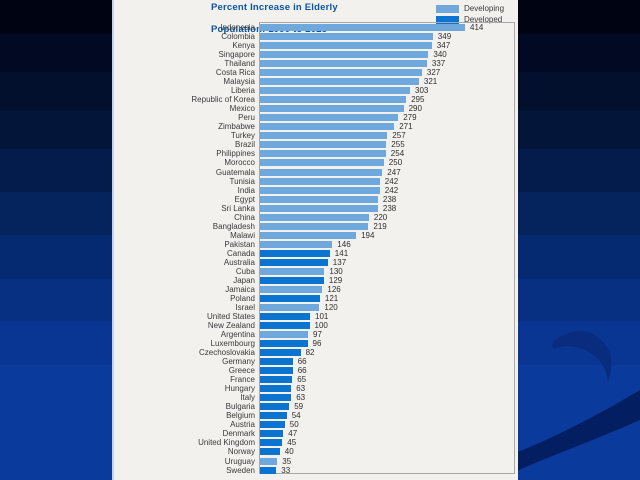 This screenshot has height=480, width=640. I want to click on value-label: 238, so click(389, 199).